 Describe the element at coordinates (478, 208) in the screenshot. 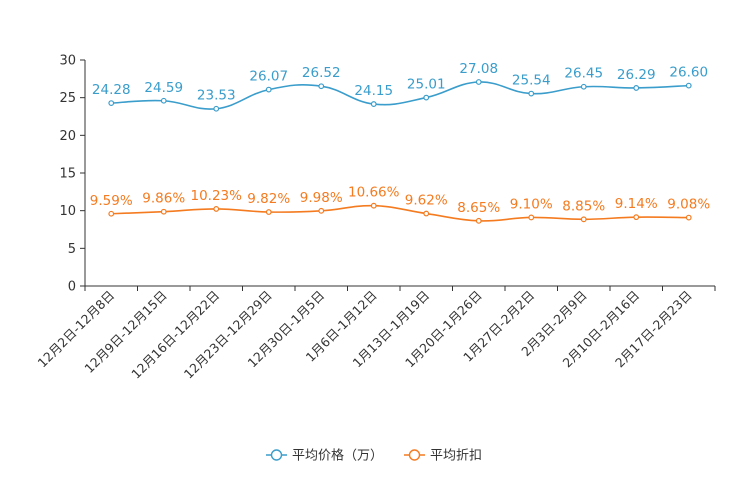

I see `data-label: 8.65%` at that location.